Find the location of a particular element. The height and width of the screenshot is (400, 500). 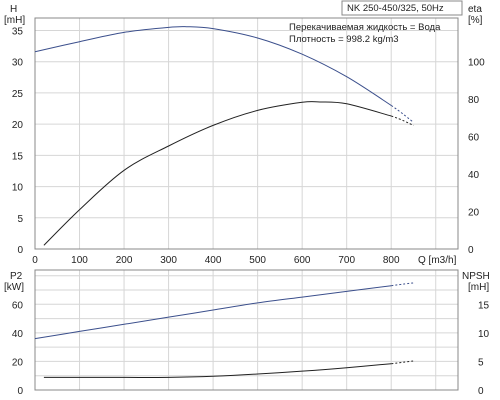

npsh-tick-label: 15 is located at coordinates (484, 305).